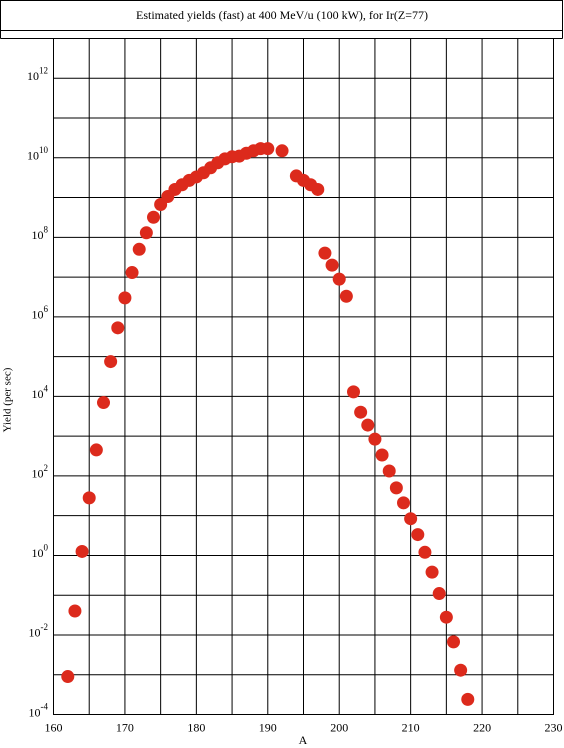 This screenshot has height=748, width=564. I want to click on x-tick-label: 230, so click(554, 727).